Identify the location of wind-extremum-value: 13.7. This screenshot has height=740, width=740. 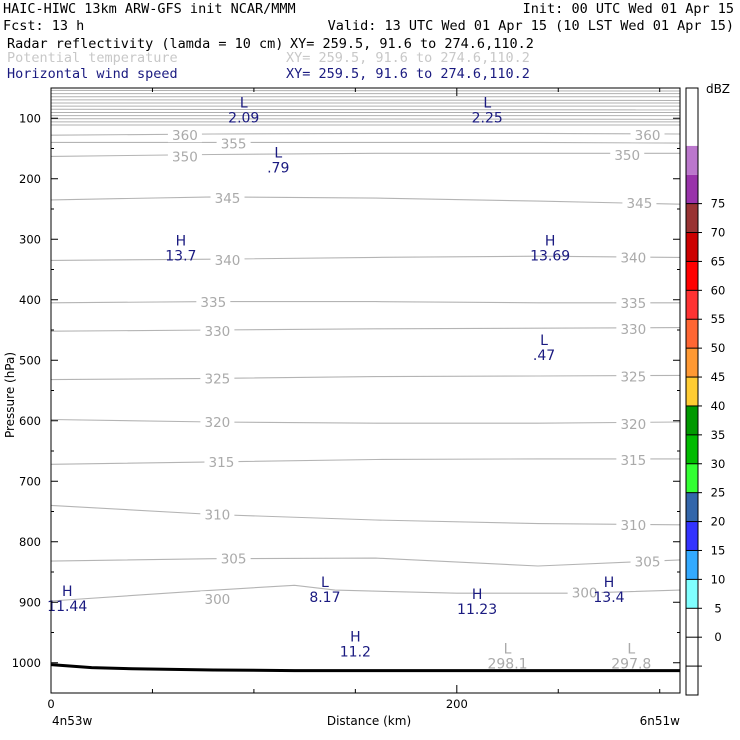
(180, 256).